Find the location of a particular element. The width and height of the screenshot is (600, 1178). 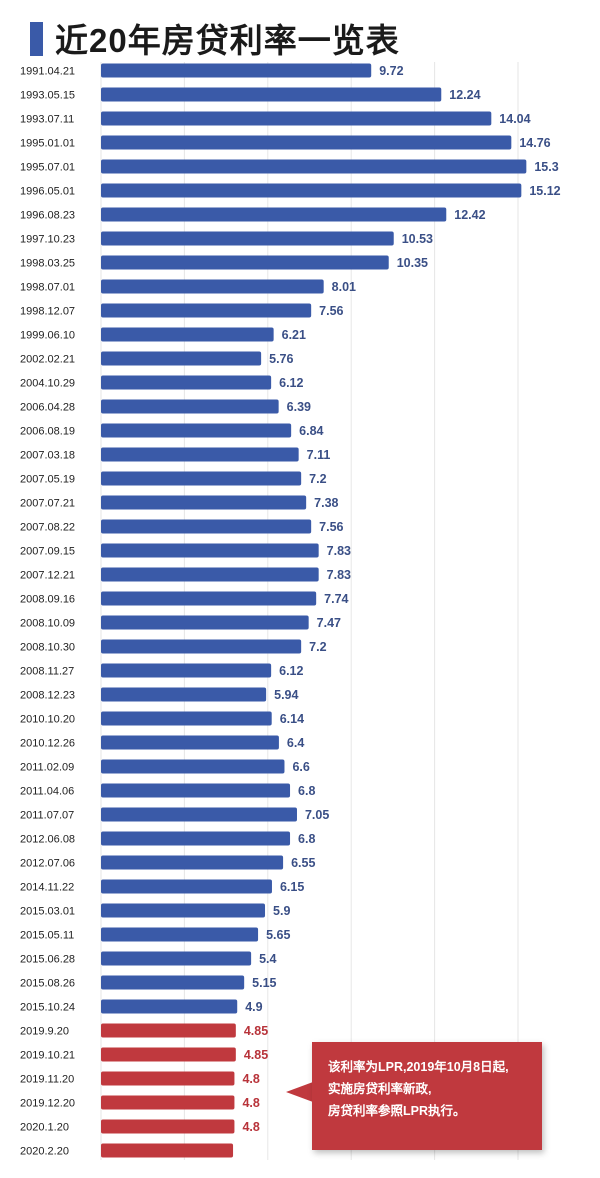

category-label: 1993.07.11 is located at coordinates (47, 120).